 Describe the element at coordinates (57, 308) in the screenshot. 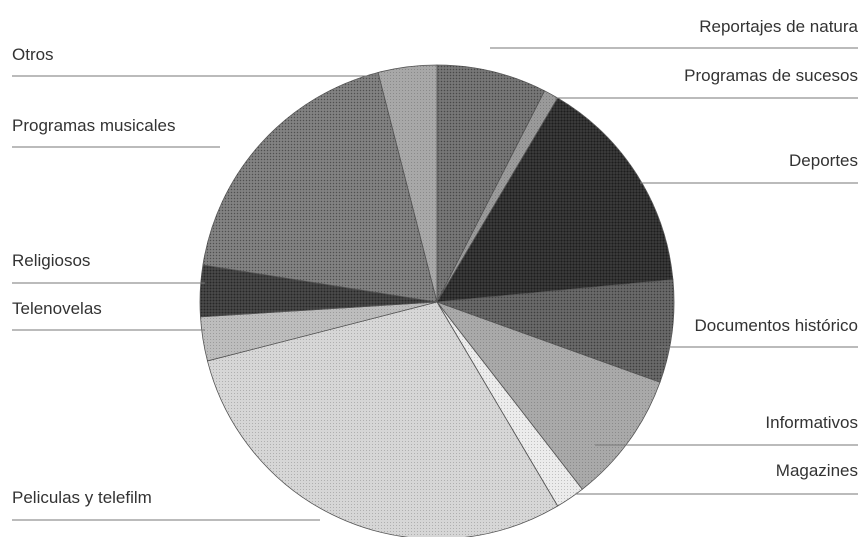

I see `slice-label-telenovelas: Telenovelas` at that location.